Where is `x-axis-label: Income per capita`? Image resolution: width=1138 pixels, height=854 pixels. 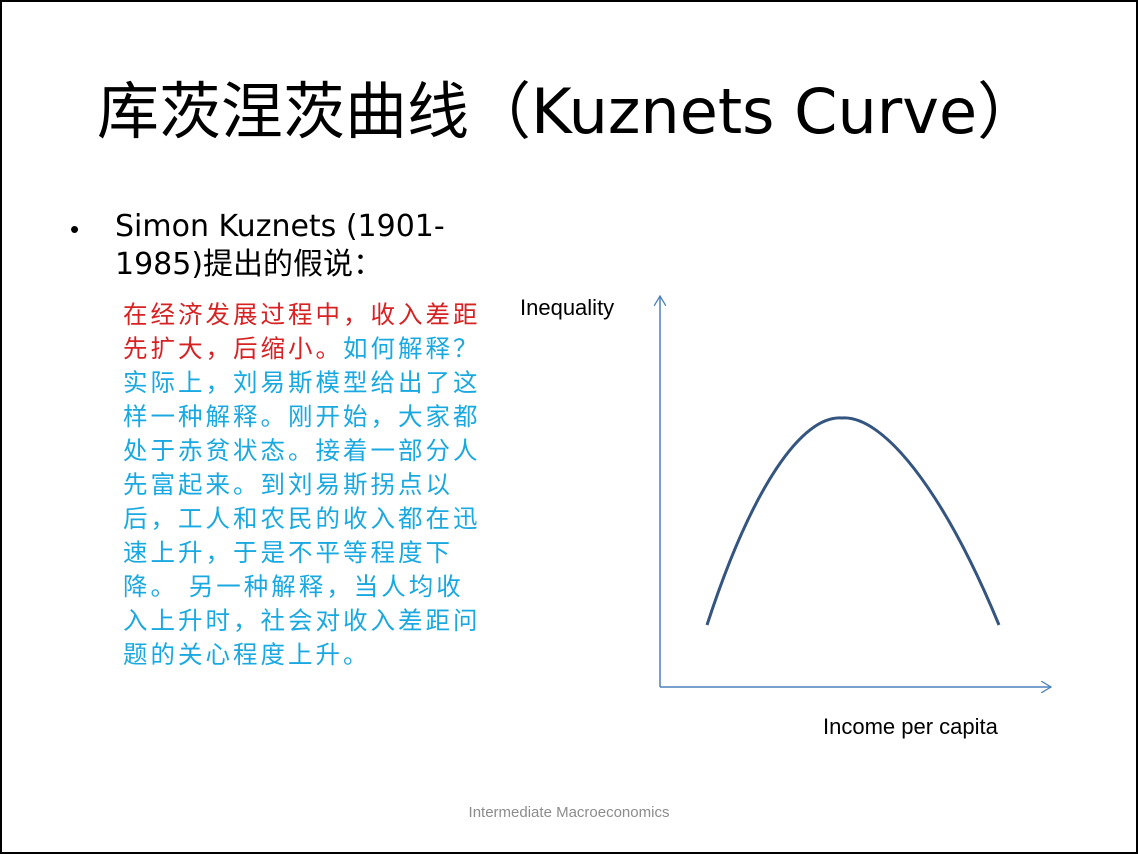
x-axis-label: Income per capita is located at coordinates (910, 726).